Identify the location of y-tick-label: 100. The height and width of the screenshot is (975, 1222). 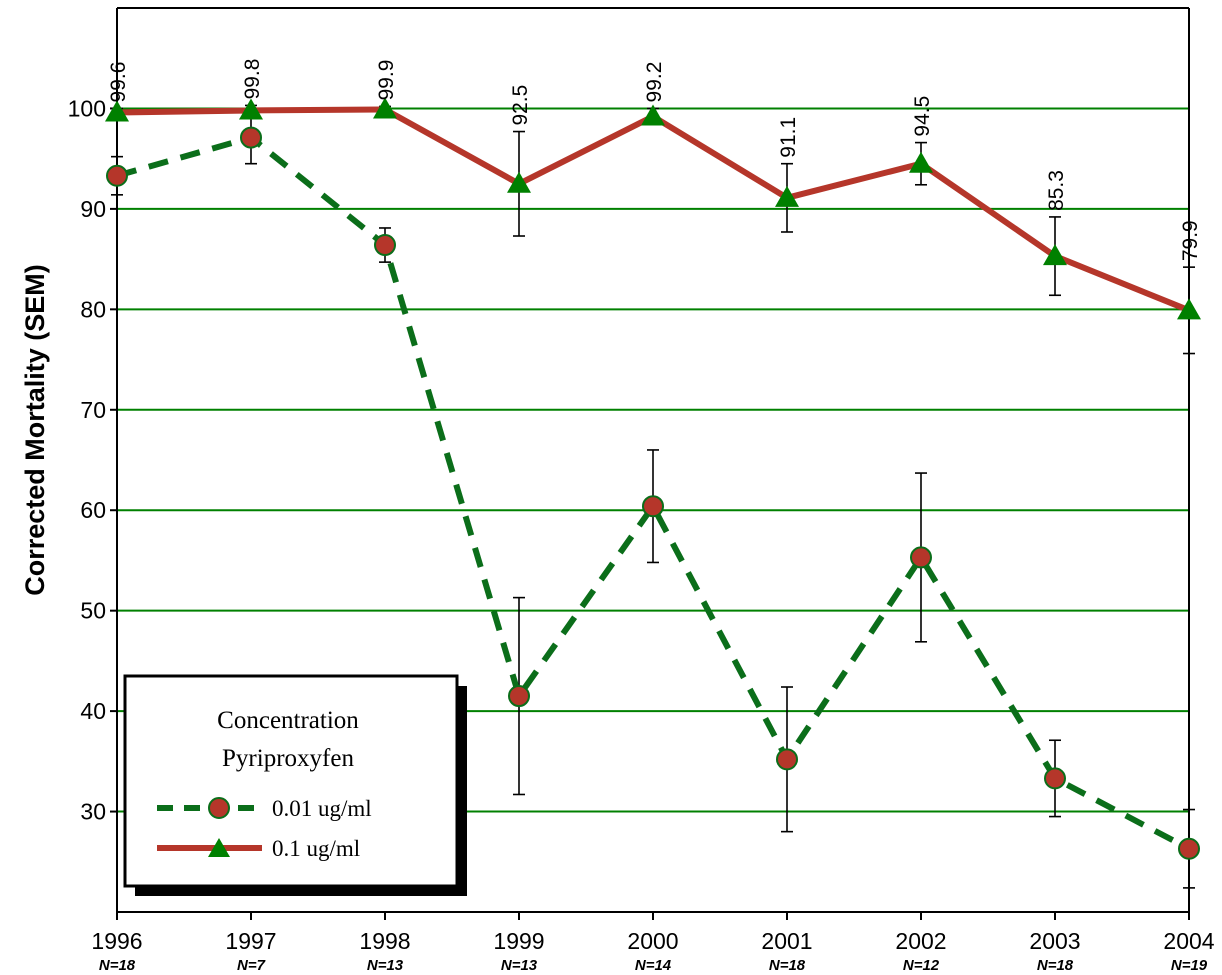
(87, 108).